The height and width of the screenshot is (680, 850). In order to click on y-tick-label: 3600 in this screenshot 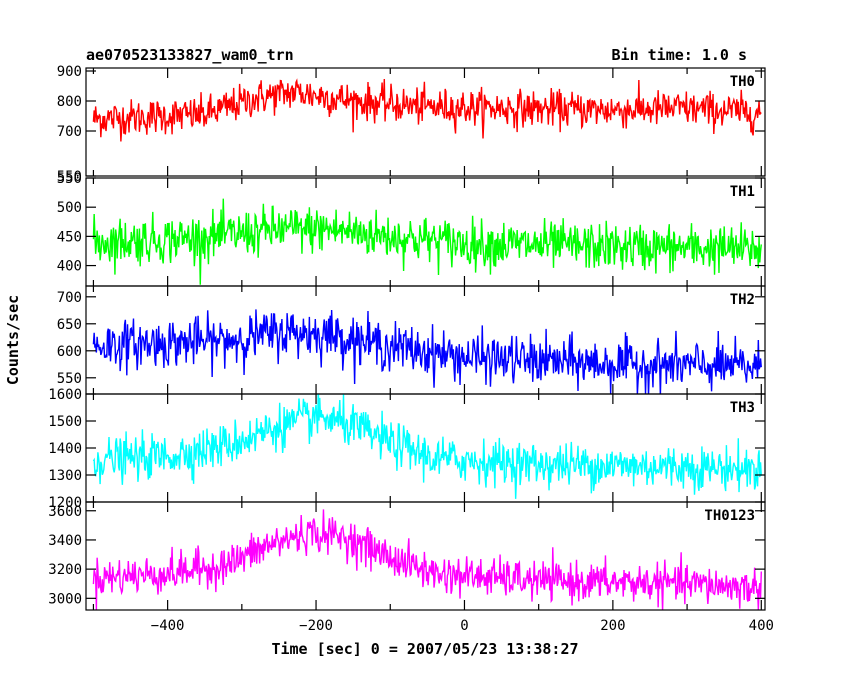, I will do `click(65, 512)`.